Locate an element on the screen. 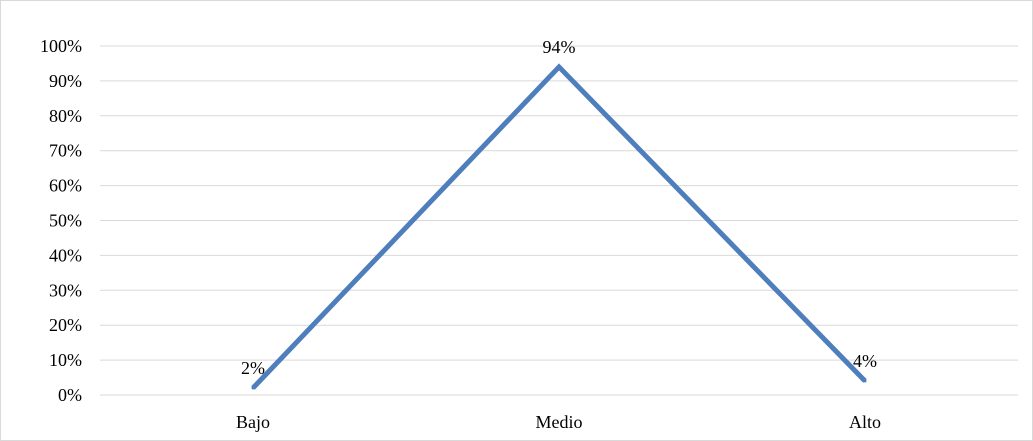  y-tick-label: 90% is located at coordinates (65, 81).